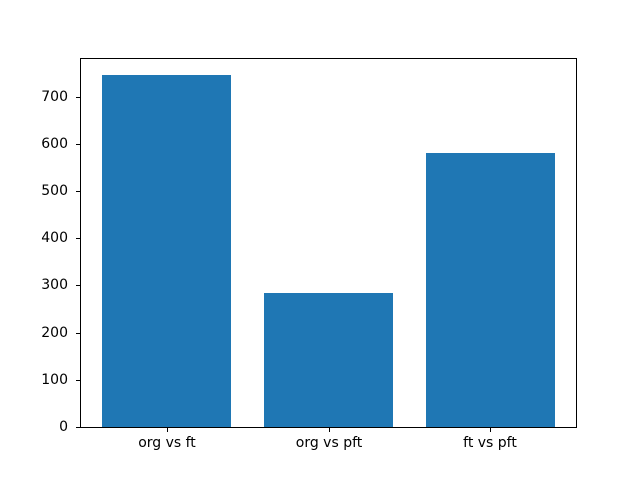 This screenshot has width=640, height=480. What do you see at coordinates (54, 380) in the screenshot?
I see `y-tick-label: 100` at bounding box center [54, 380].